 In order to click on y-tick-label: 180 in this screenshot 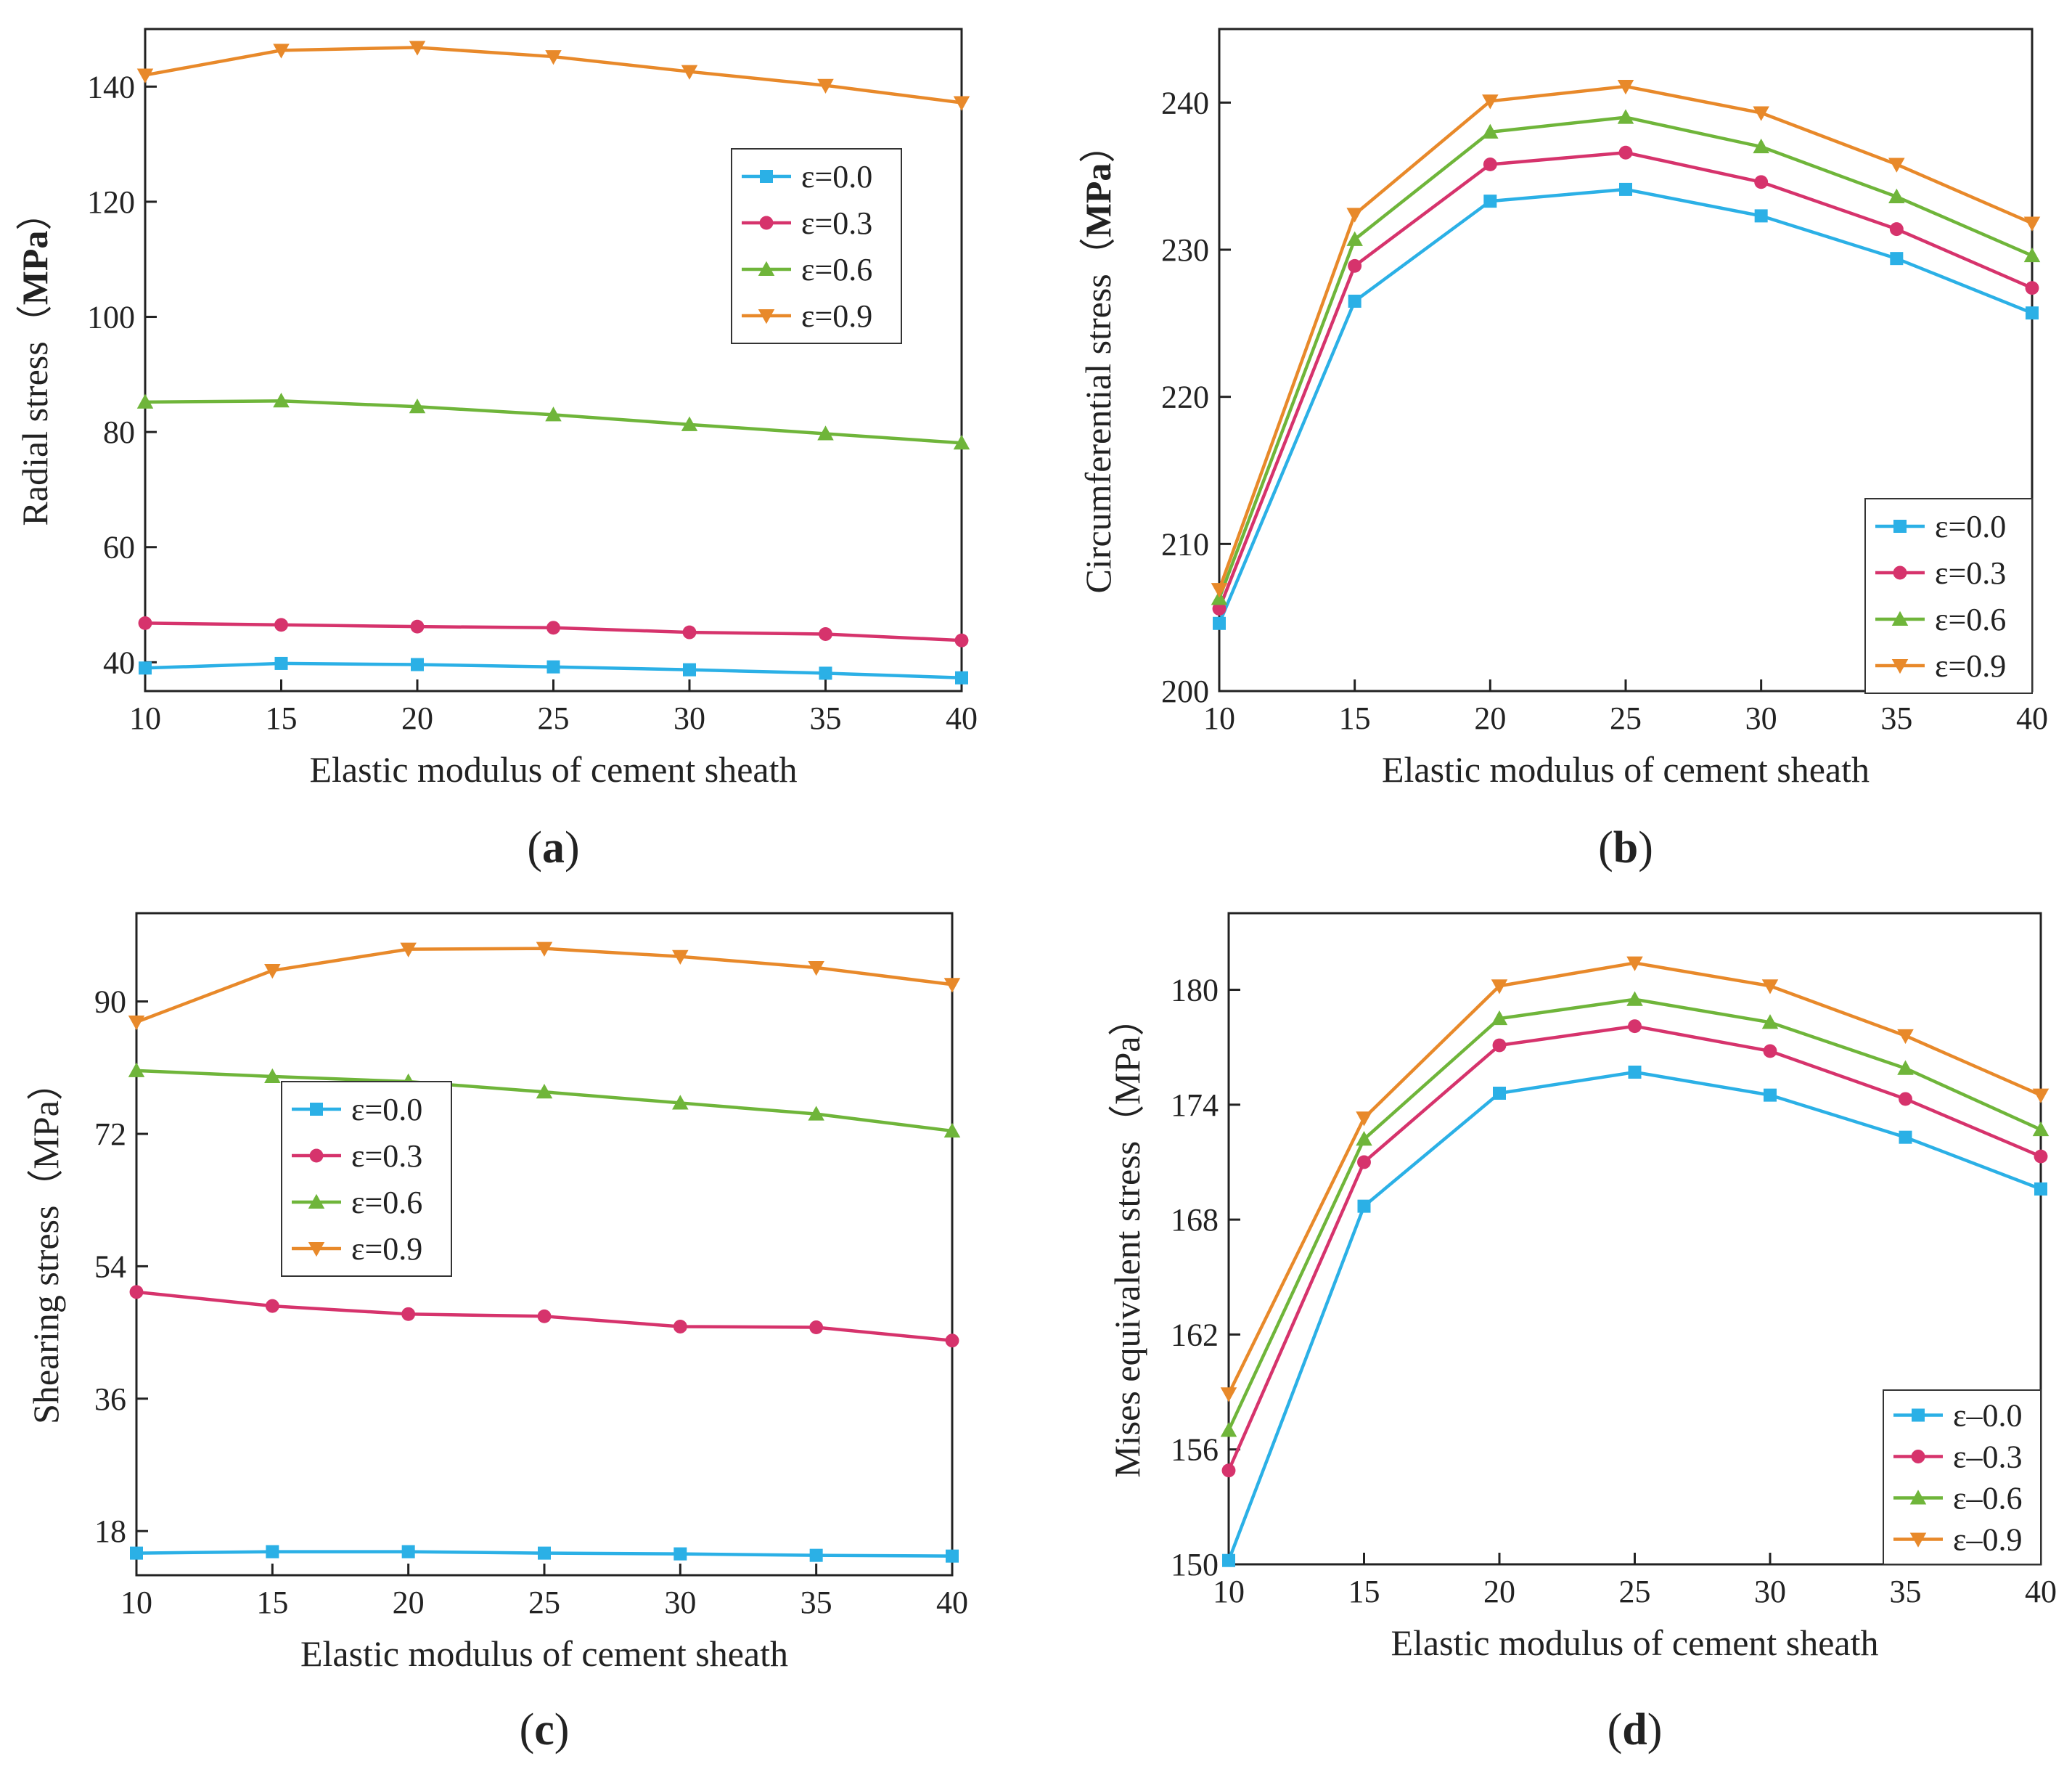, I will do `click(1195, 990)`.